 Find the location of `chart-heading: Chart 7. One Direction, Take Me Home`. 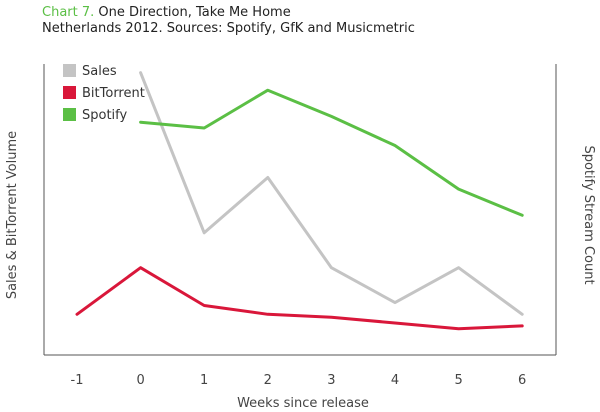

chart-heading: Chart 7. One Direction, Take Me Home is located at coordinates (166, 13).